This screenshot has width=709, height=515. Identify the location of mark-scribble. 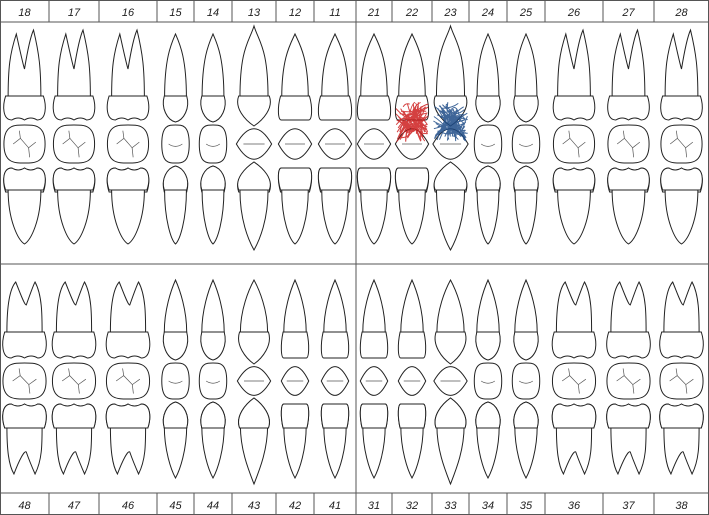
(412, 122).